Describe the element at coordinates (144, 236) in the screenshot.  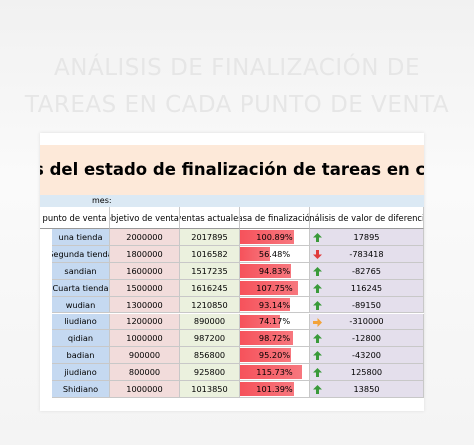
I see `cell-text: 2000000` at that location.